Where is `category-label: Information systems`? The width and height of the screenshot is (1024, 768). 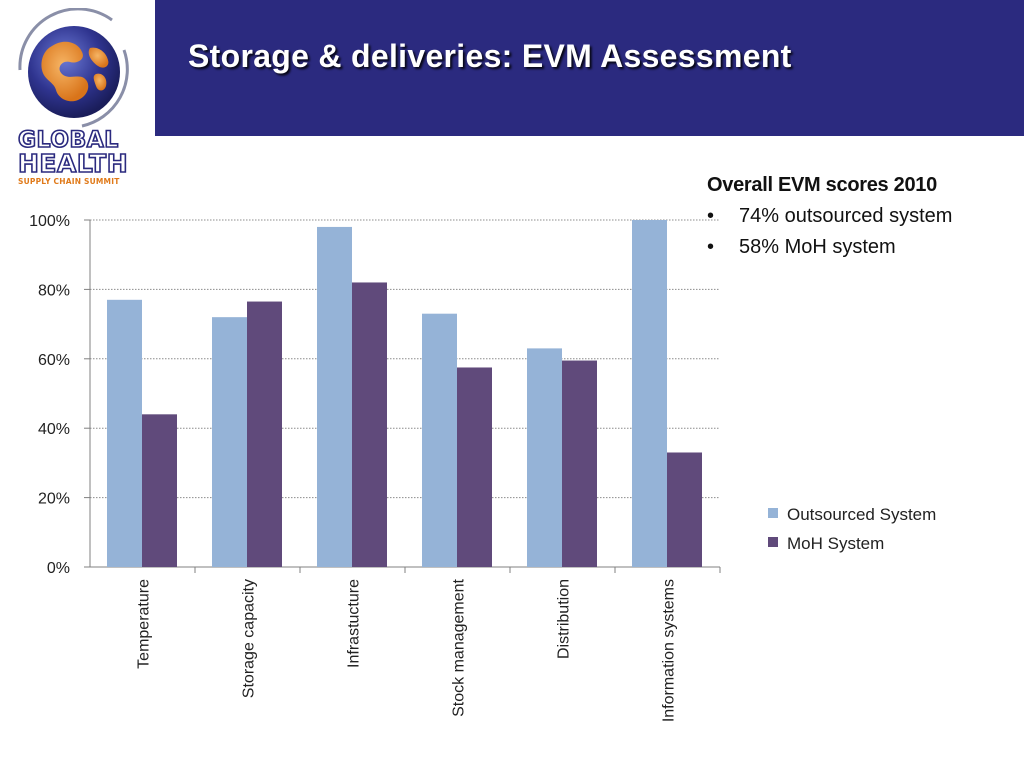 category-label: Information systems is located at coordinates (669, 650).